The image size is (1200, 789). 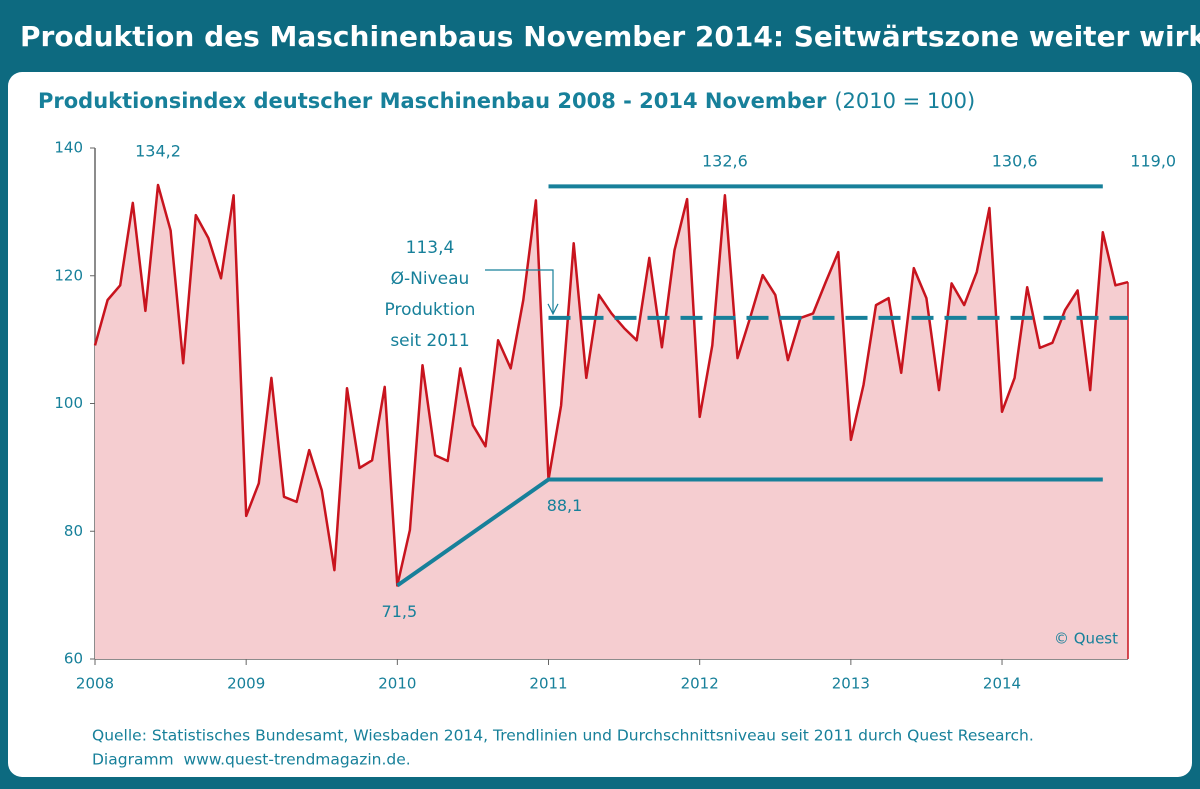 I want to click on arrow-head, so click(x=553, y=309).